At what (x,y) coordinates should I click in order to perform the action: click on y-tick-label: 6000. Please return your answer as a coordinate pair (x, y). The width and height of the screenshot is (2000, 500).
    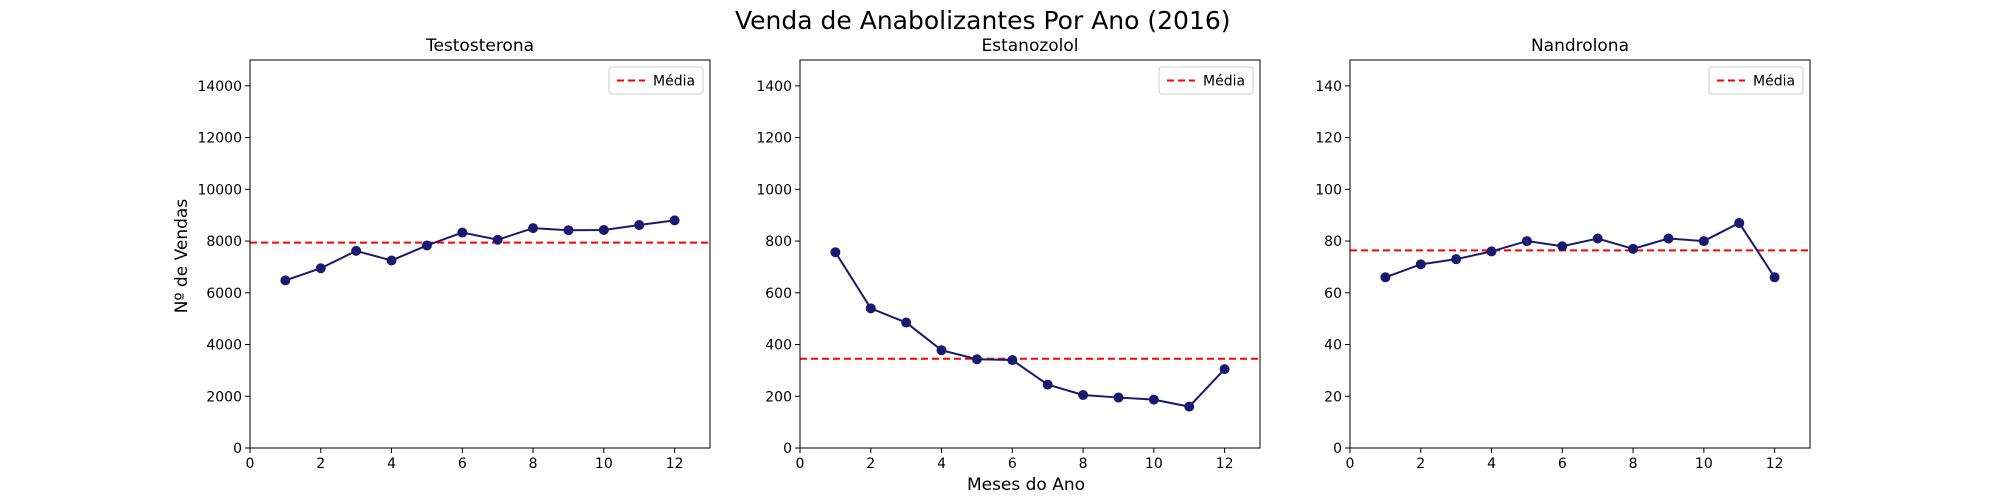
    Looking at the image, I should click on (224, 294).